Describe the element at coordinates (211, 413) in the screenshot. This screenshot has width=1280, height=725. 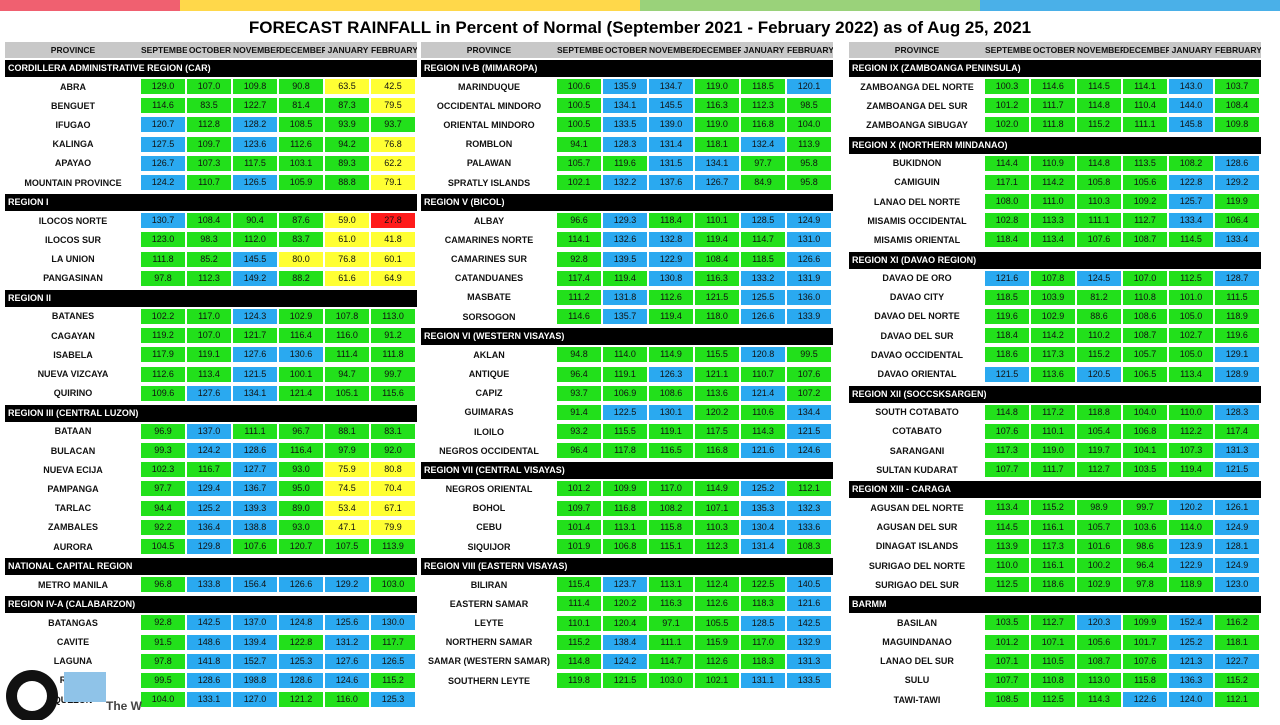
I see `region-header: REGION III (CENTRAL LUZON)` at that location.